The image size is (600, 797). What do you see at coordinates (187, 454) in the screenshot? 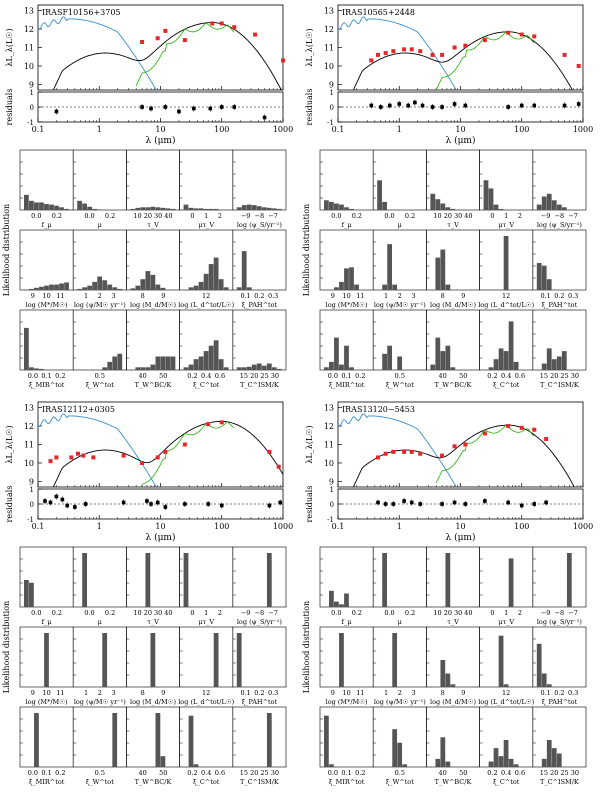
I see `dust-model-line` at bounding box center [187, 454].